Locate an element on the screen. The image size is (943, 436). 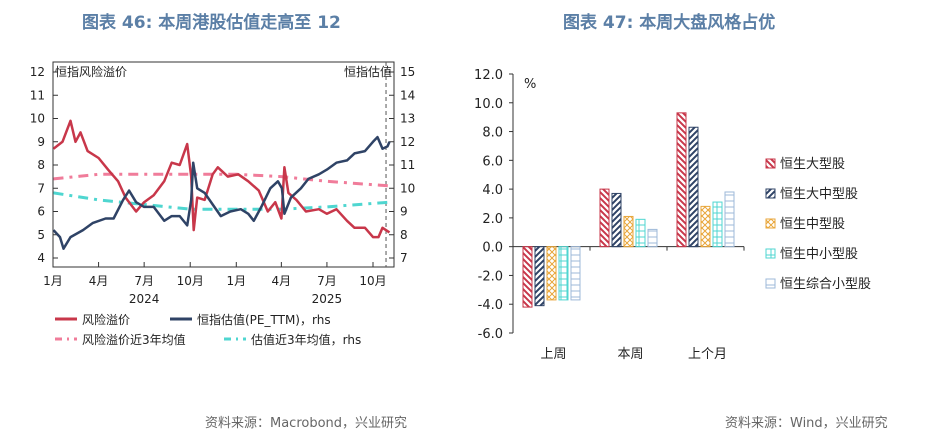
right-y-tick-label: 10 is located at coordinates (407, 188).